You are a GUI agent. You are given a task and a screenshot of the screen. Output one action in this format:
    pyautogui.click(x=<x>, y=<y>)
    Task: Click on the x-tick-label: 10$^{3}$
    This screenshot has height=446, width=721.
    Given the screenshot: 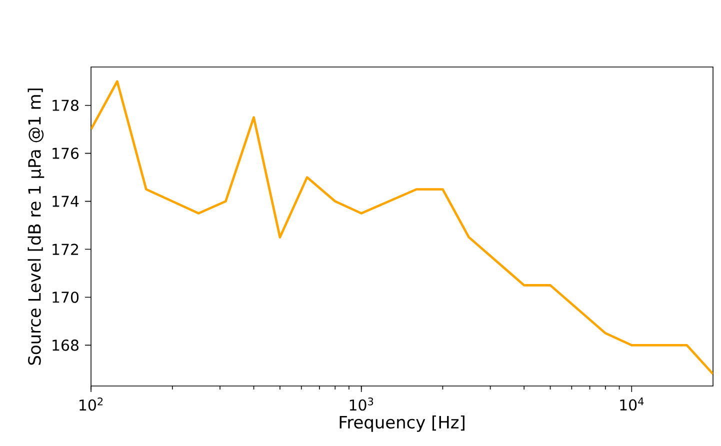 What is the action you would take?
    pyautogui.click(x=362, y=404)
    